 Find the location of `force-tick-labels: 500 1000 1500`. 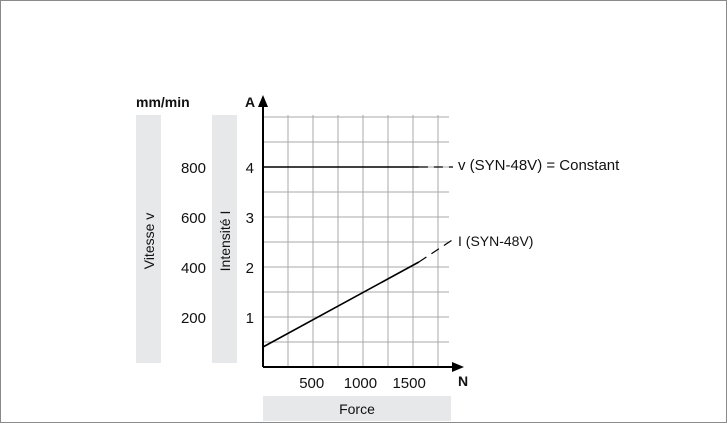

force-tick-labels: 500 1000 1500 is located at coordinates (362, 383).